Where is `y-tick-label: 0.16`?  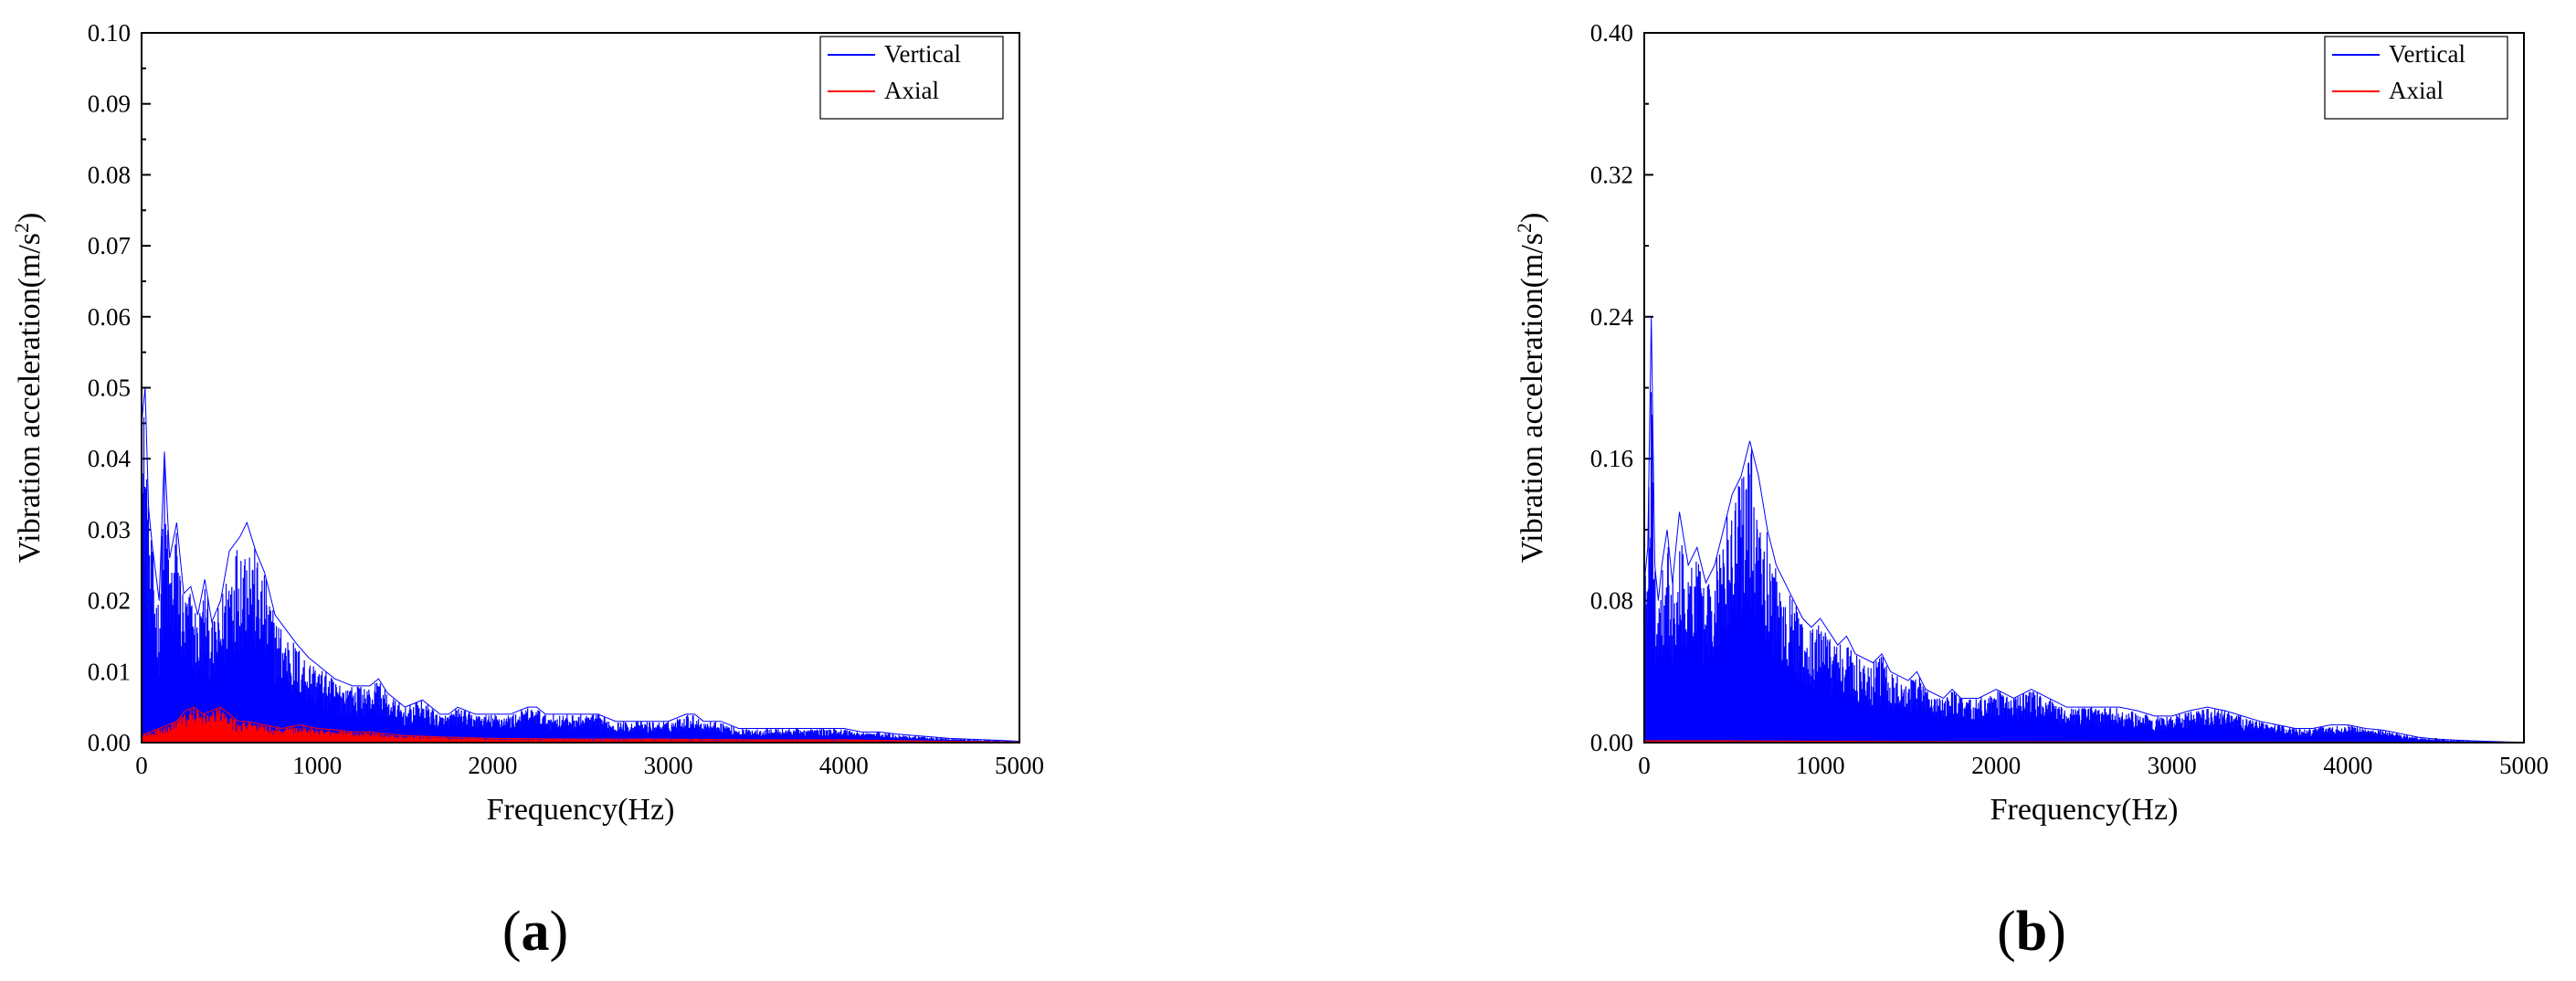 y-tick-label: 0.16 is located at coordinates (1611, 459).